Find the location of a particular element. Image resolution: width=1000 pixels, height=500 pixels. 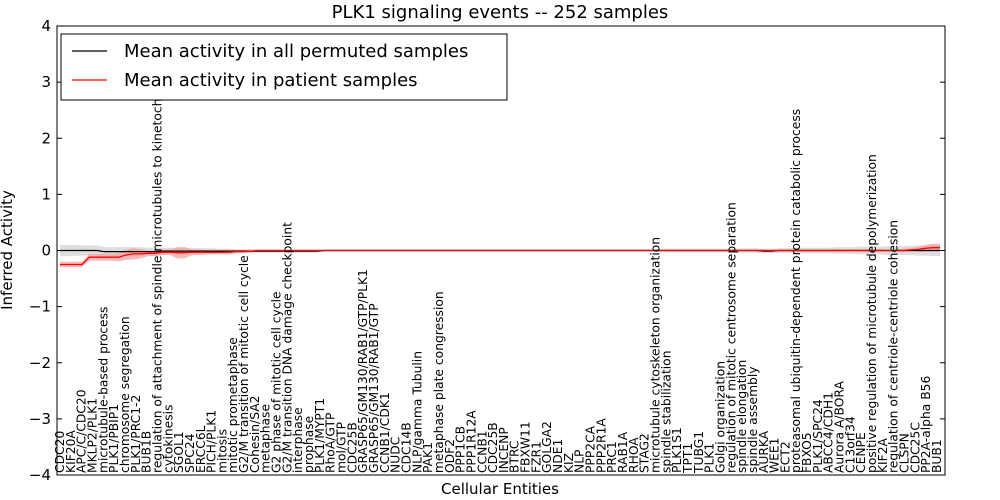

y-tick-label: 0 is located at coordinates (46, 251).